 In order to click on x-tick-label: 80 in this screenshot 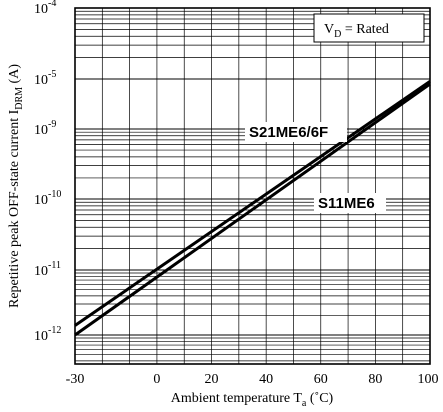, I will do `click(375, 379)`.